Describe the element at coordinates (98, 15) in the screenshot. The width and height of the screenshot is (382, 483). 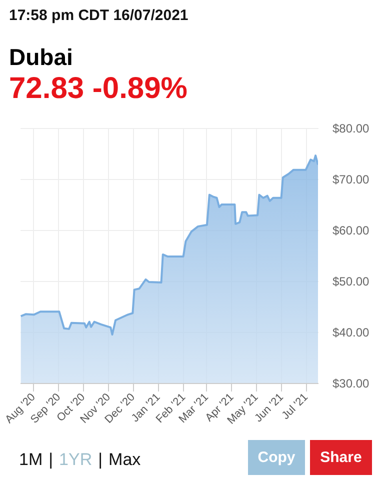
I see `text: 17:58 pm CDT 16/07/2021` at that location.